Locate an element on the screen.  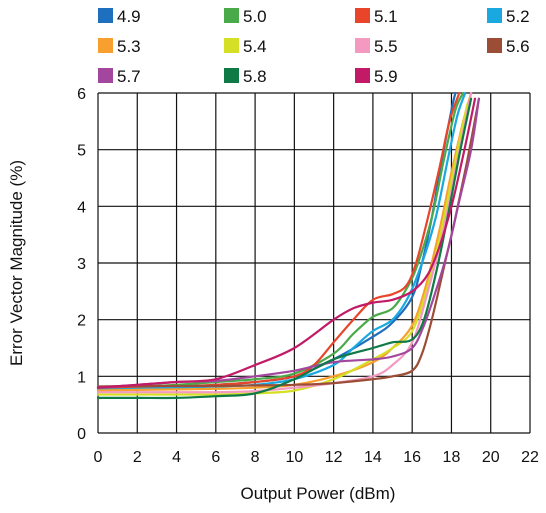
x-tick-label: 0 is located at coordinates (98, 457).